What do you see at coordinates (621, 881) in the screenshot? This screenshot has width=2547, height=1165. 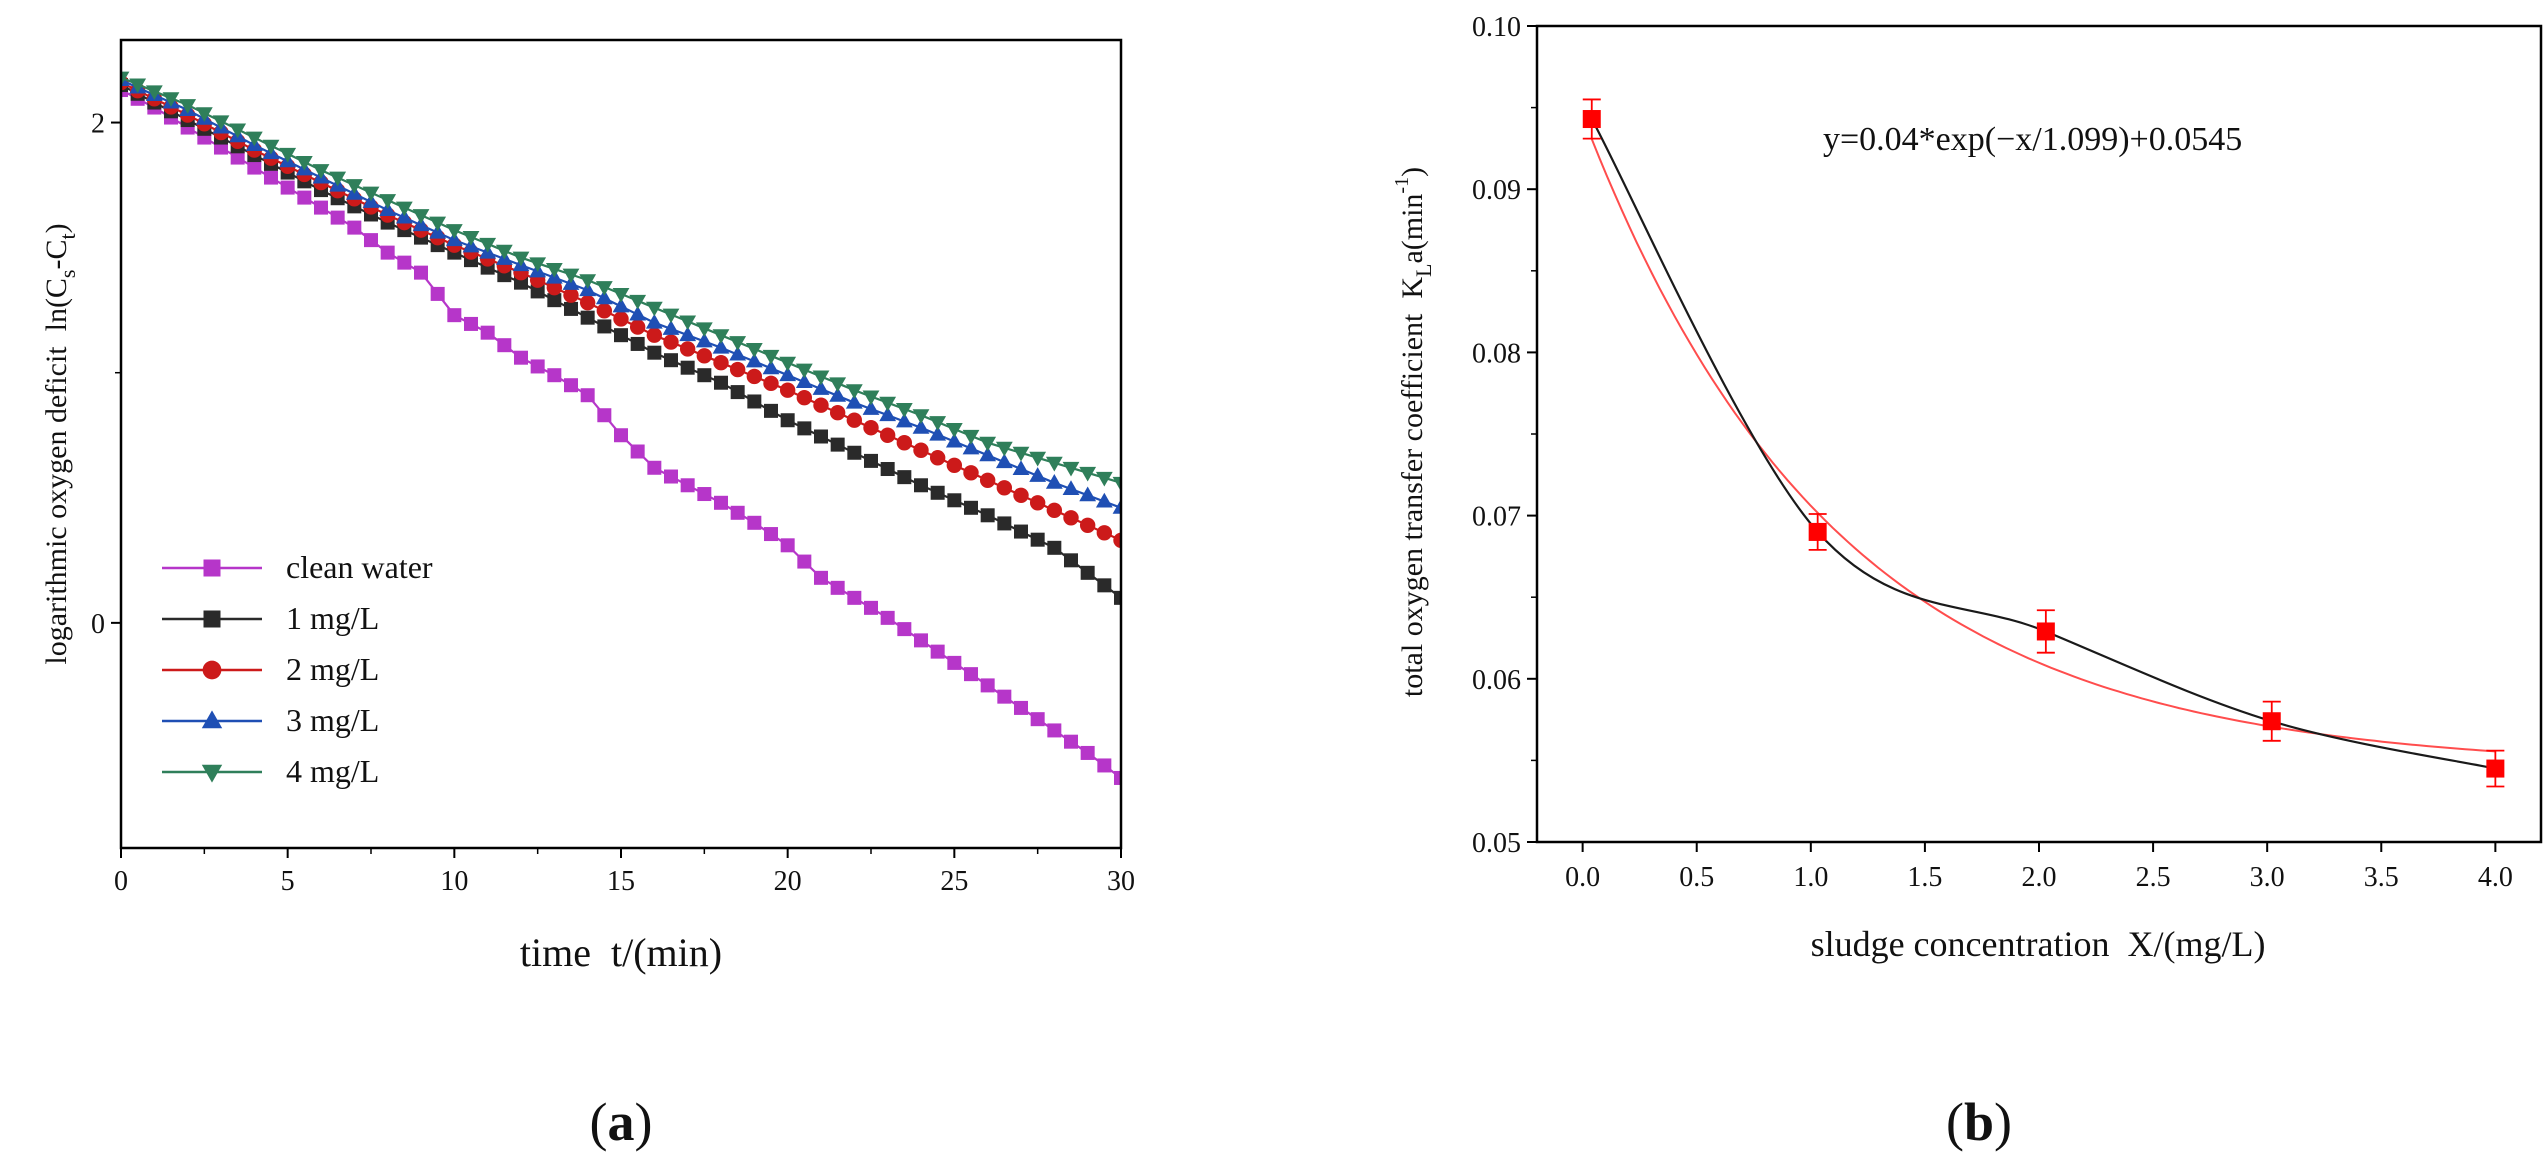 I see `chart-a-x-tick-label: 15` at bounding box center [621, 881].